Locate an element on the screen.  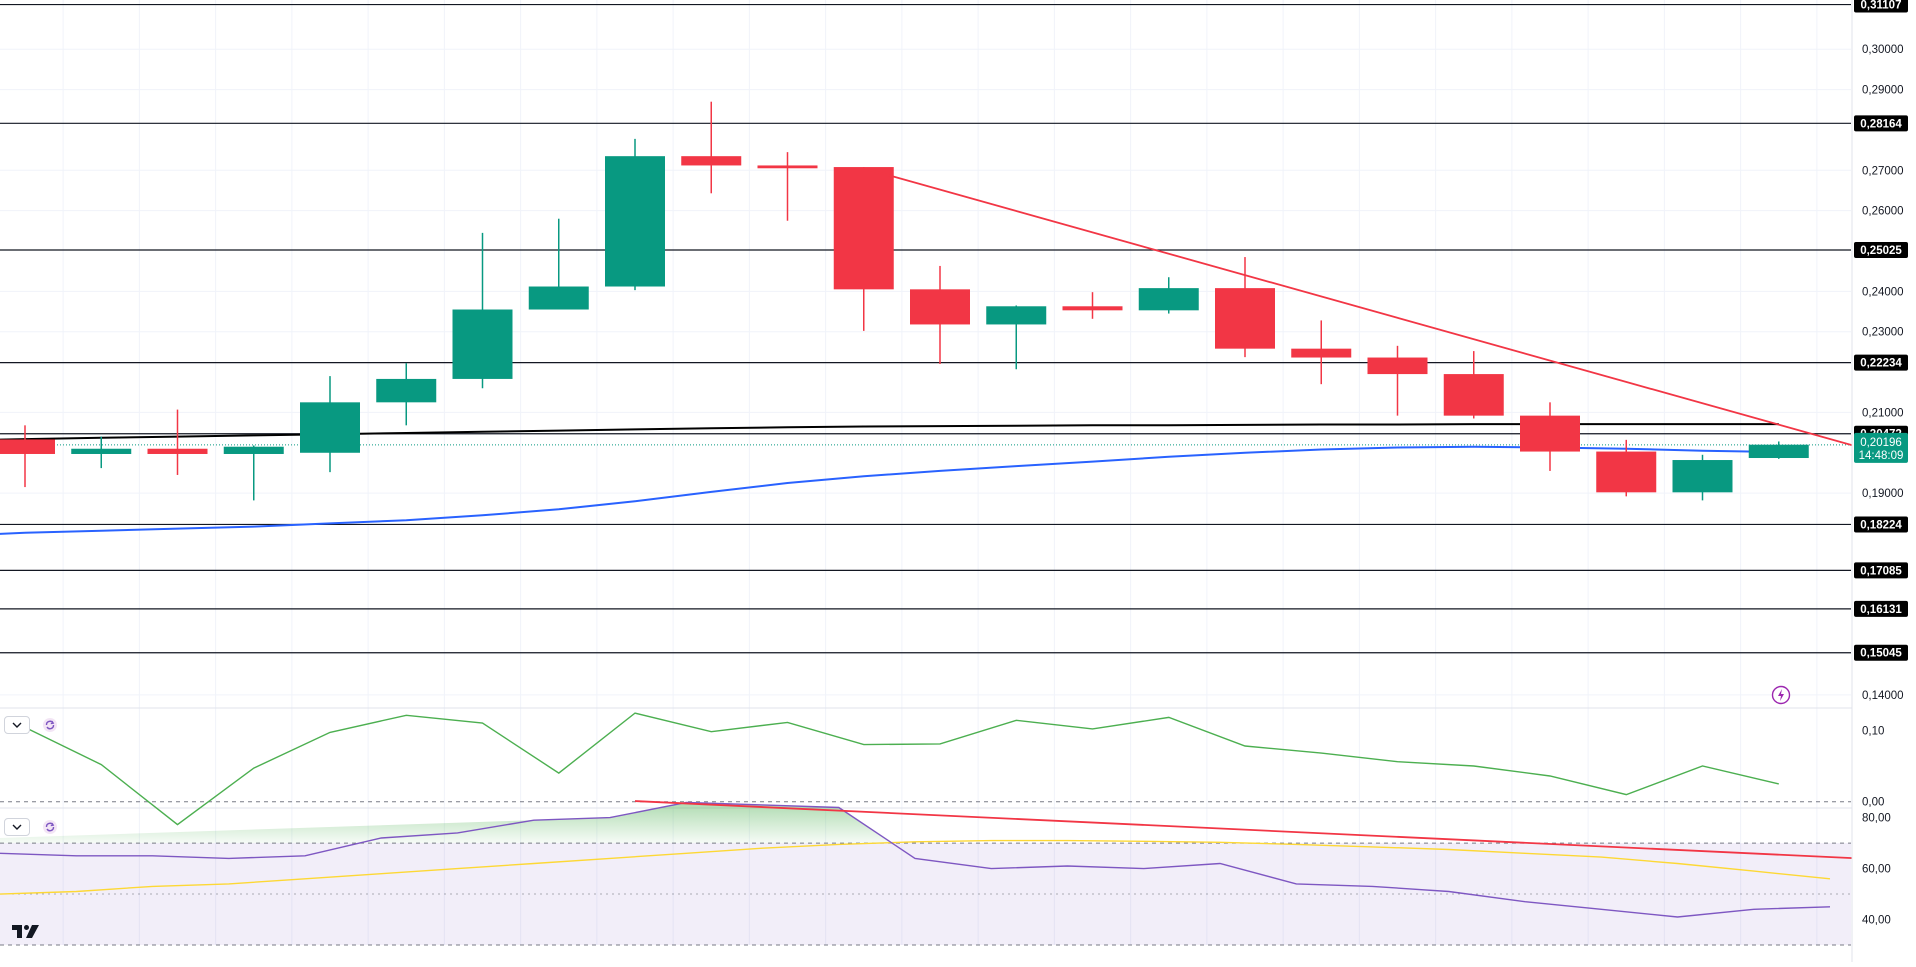
level-price-text: 0,25025 is located at coordinates (1881, 251).